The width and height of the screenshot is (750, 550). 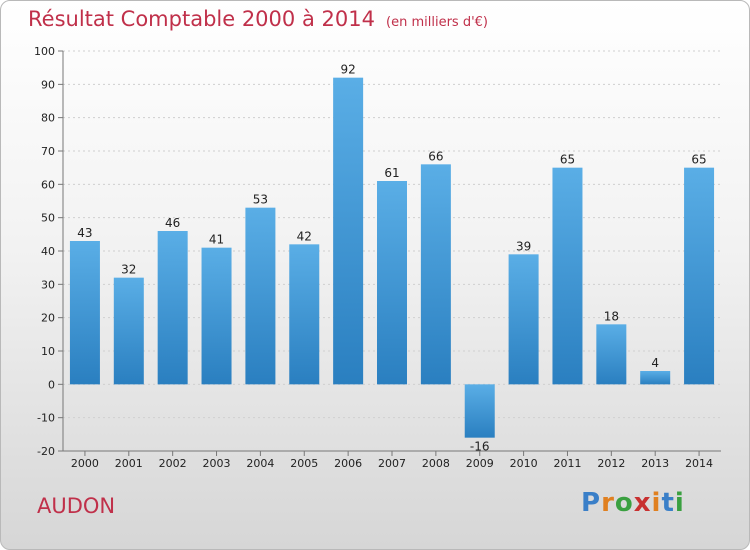 I want to click on bar-value-label: 53, so click(x=260, y=200).